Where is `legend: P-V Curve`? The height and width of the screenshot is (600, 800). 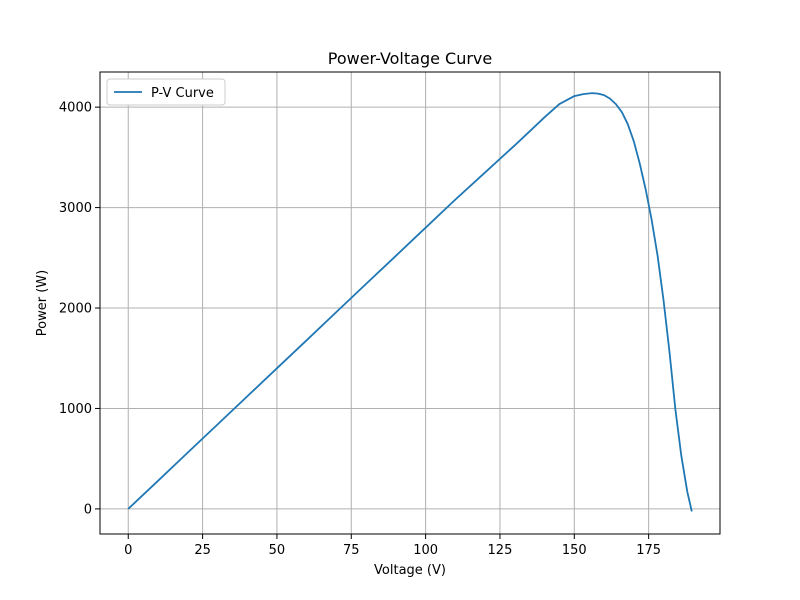 legend: P-V Curve is located at coordinates (166, 92).